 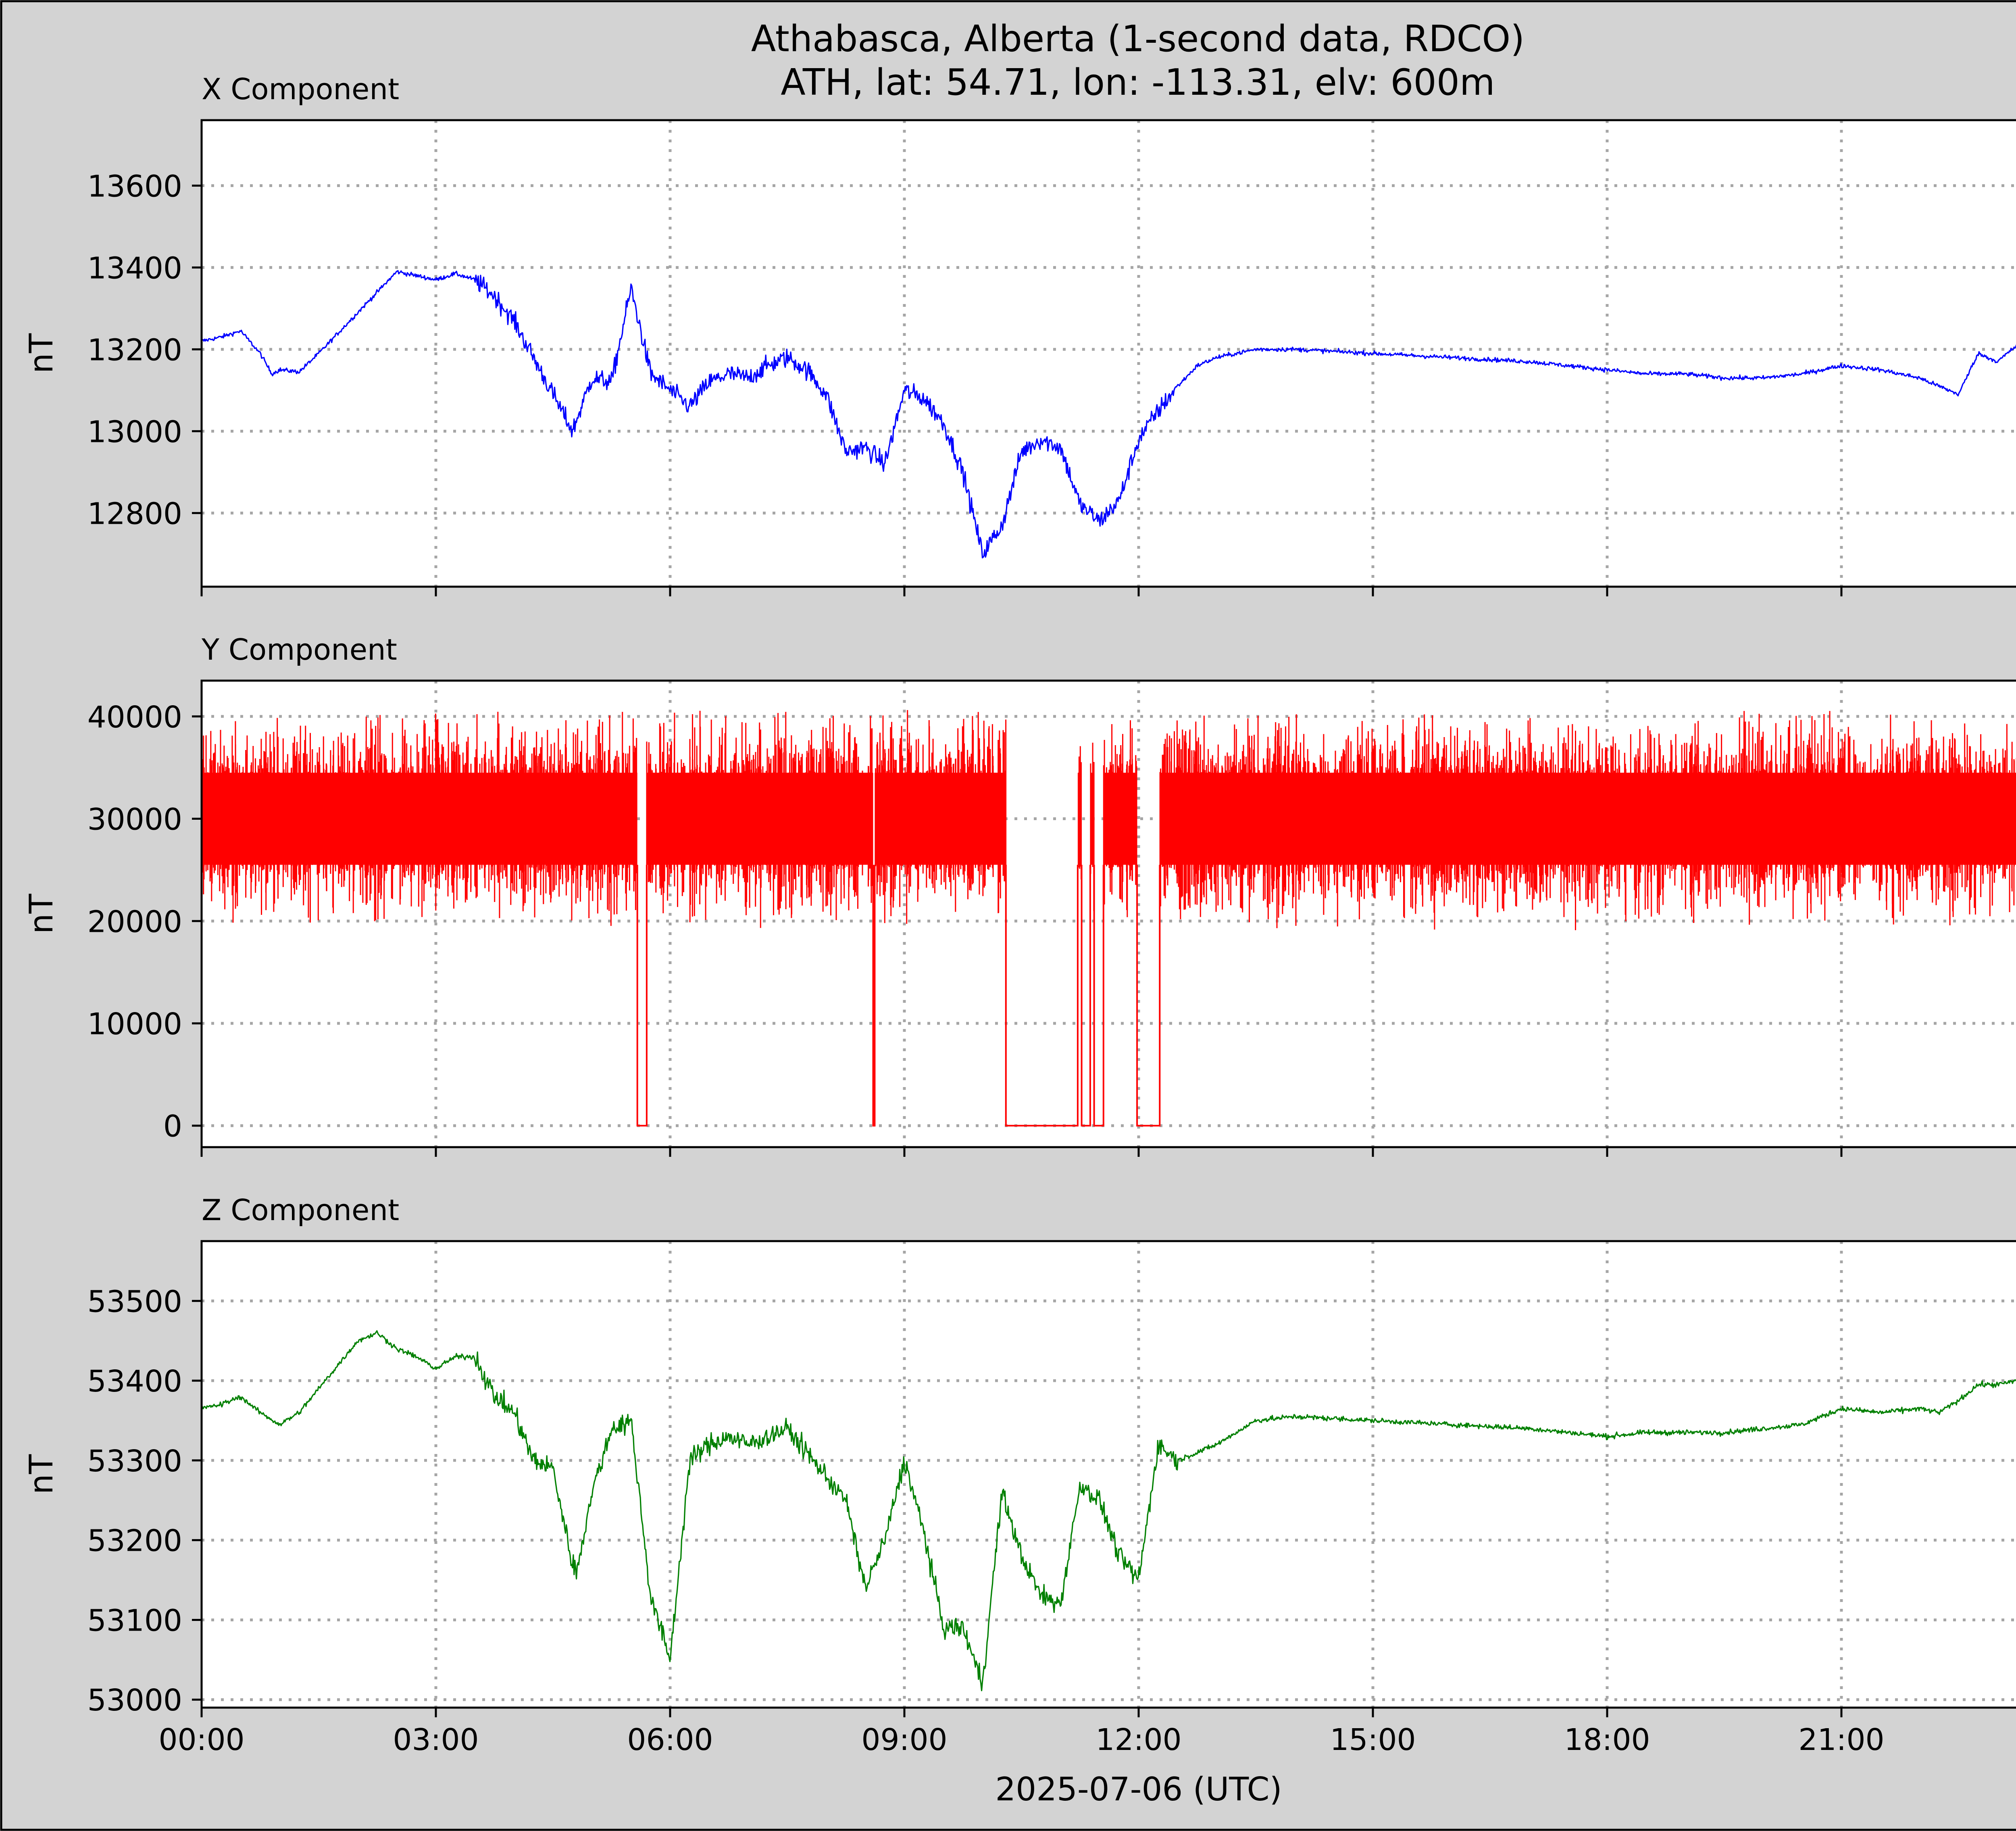 What do you see at coordinates (1138, 39) in the screenshot?
I see `figure-title-line1: Athabasca, Alberta (1-second data, RDCO)` at bounding box center [1138, 39].